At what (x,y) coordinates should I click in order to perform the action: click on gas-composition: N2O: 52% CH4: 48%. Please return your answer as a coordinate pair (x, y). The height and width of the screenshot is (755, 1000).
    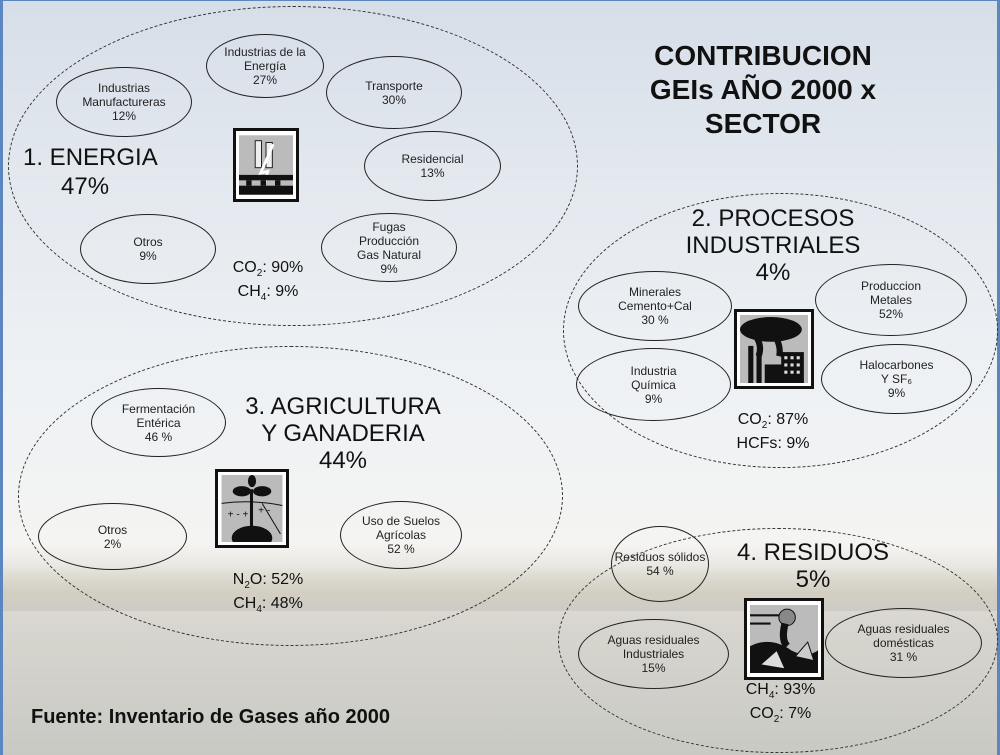
    Looking at the image, I should click on (268, 595).